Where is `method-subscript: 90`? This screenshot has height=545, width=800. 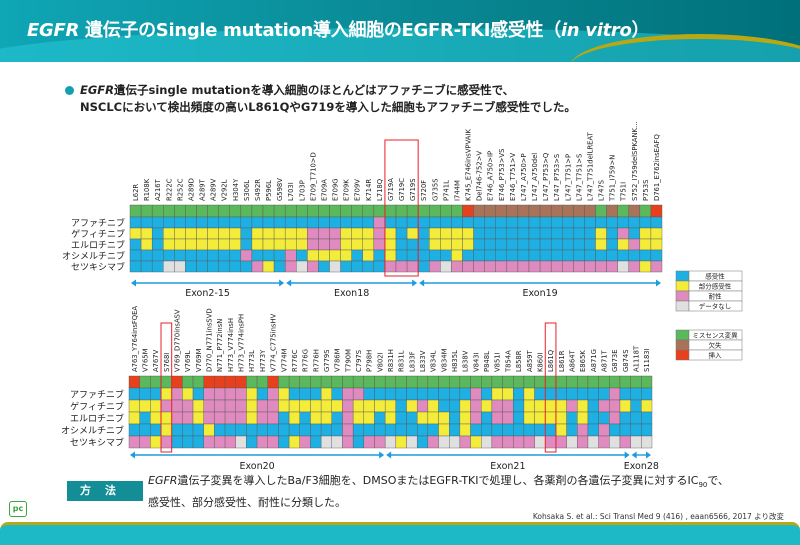
method-subscript: 90 is located at coordinates (703, 485).